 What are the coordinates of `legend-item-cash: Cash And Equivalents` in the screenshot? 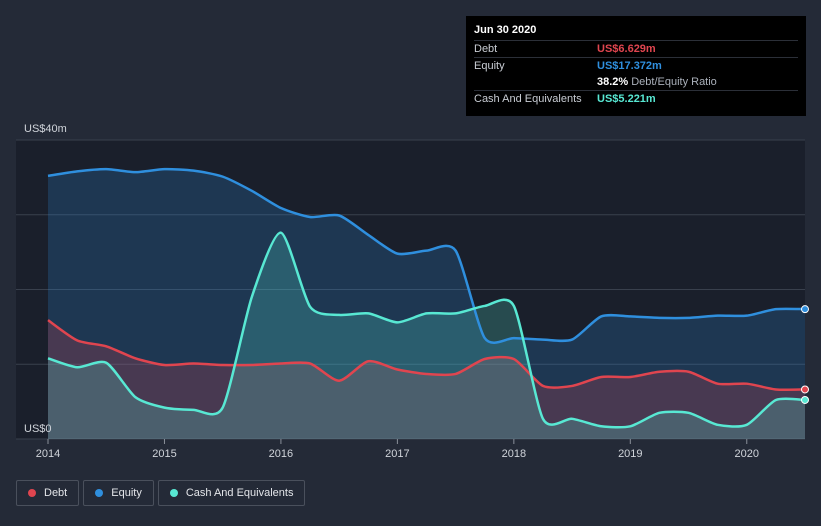 It's located at (231, 493).